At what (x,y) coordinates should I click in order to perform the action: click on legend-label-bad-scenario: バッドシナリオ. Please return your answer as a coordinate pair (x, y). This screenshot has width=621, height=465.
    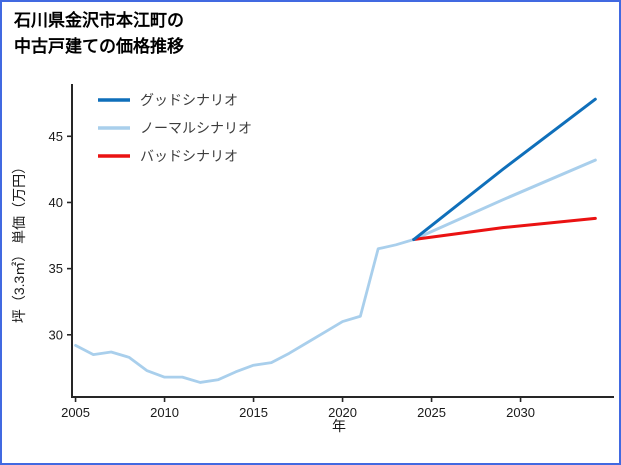
    Looking at the image, I should click on (189, 156).